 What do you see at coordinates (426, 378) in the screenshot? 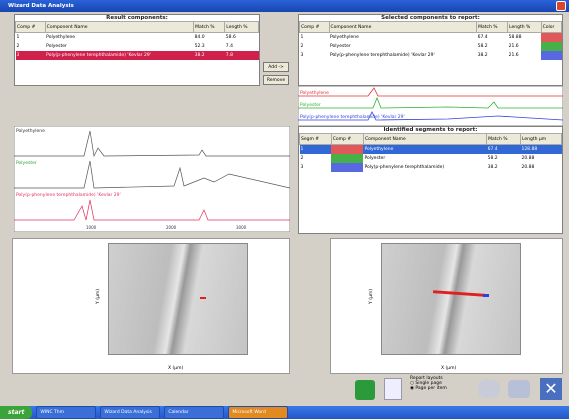
I see `report-heading: Report layouts` at bounding box center [426, 378].